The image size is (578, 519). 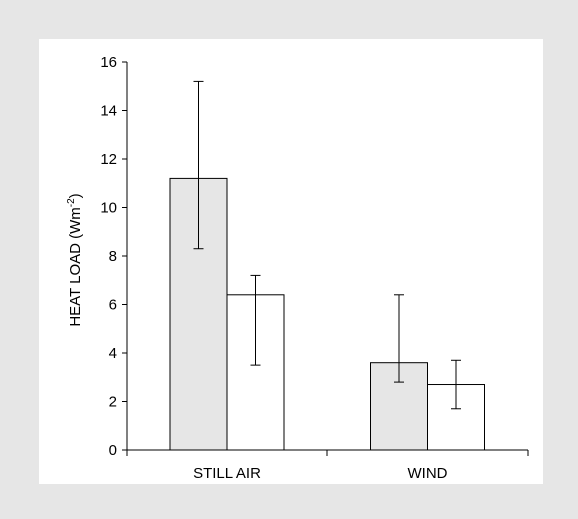 I want to click on y-tick-label: 14, so click(x=108, y=111).